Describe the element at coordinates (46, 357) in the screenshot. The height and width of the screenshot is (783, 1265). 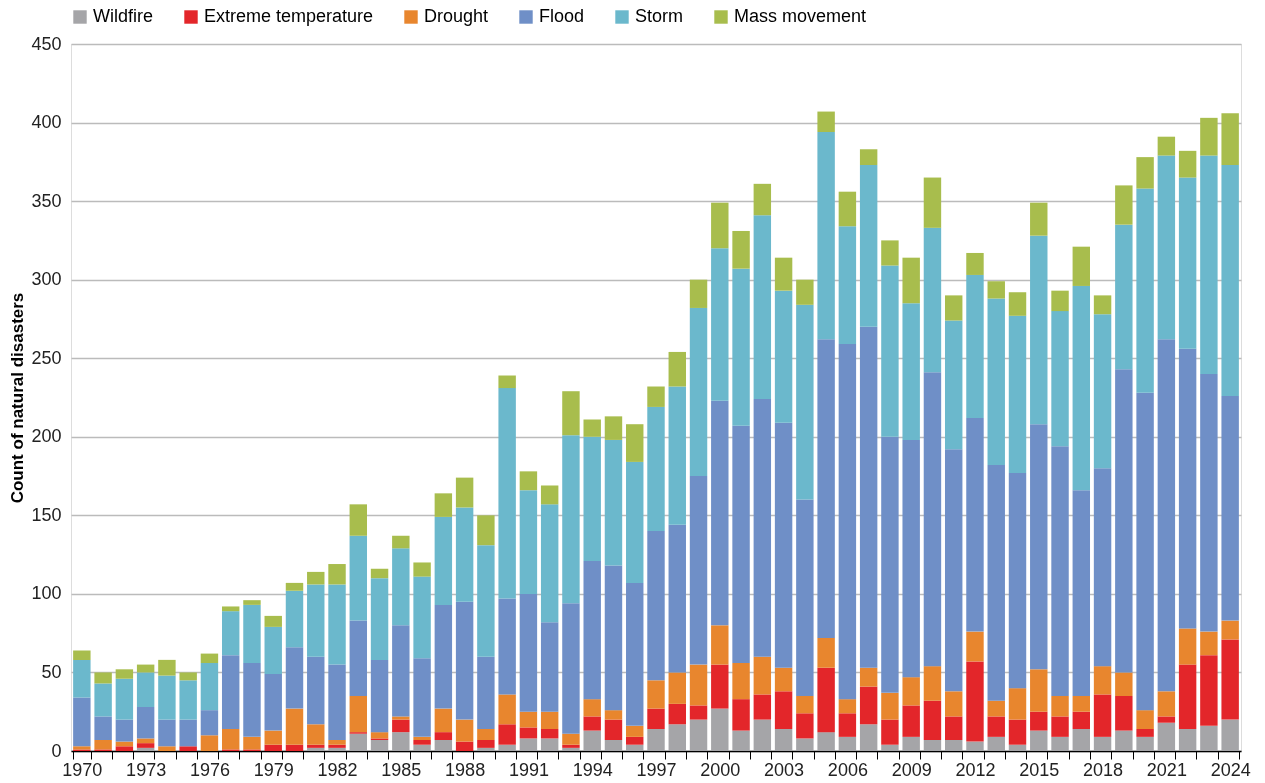
I see `y-tick-label: 250` at that location.